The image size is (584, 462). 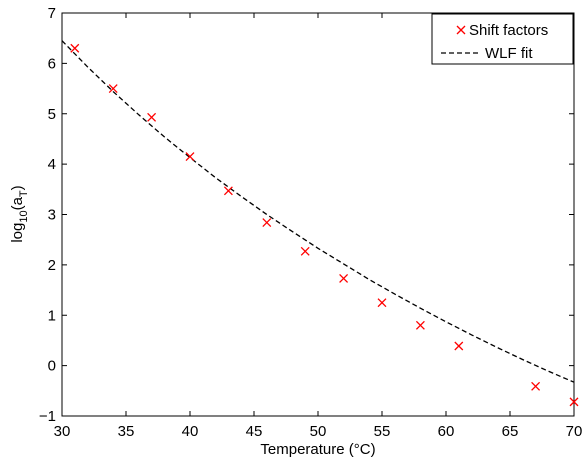 I want to click on legend-marker-shift-factors, so click(x=461, y=30).